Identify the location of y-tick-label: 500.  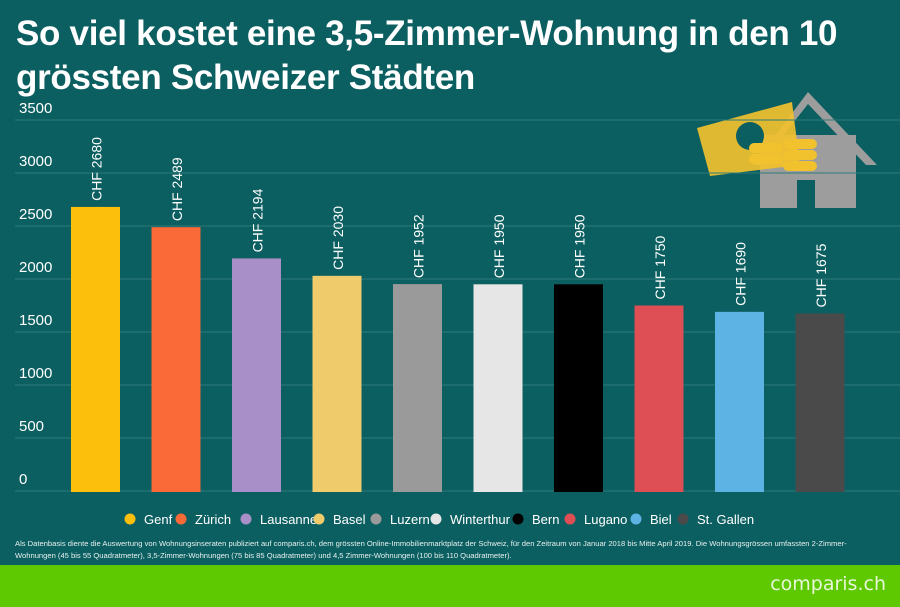
(31, 426).